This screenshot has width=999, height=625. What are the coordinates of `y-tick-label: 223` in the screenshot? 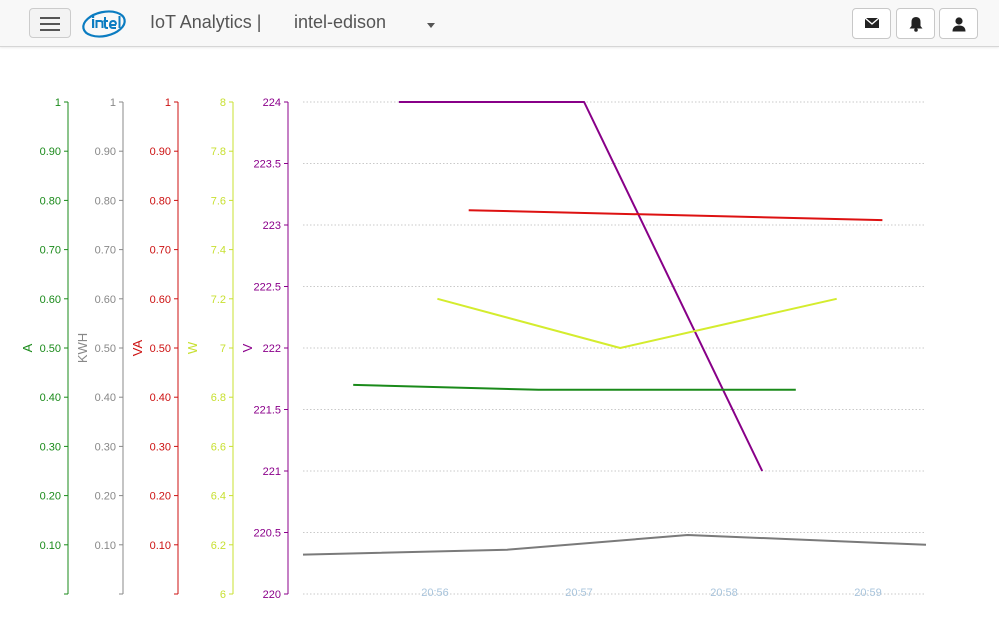 It's located at (272, 226).